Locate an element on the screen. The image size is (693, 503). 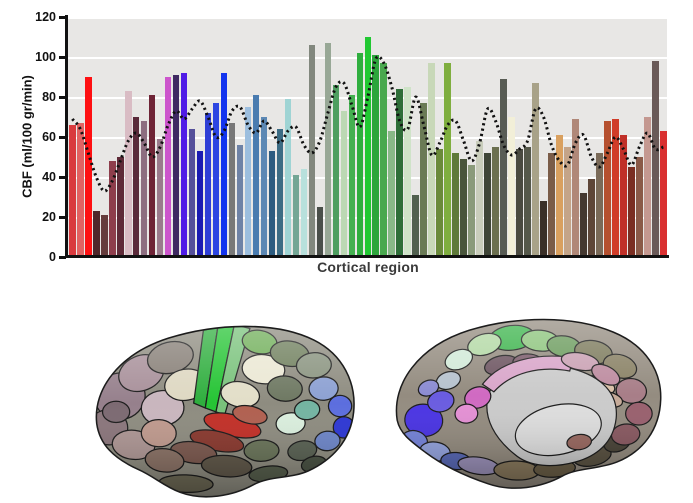
y-tick-label: 20 is located at coordinates (49, 217).